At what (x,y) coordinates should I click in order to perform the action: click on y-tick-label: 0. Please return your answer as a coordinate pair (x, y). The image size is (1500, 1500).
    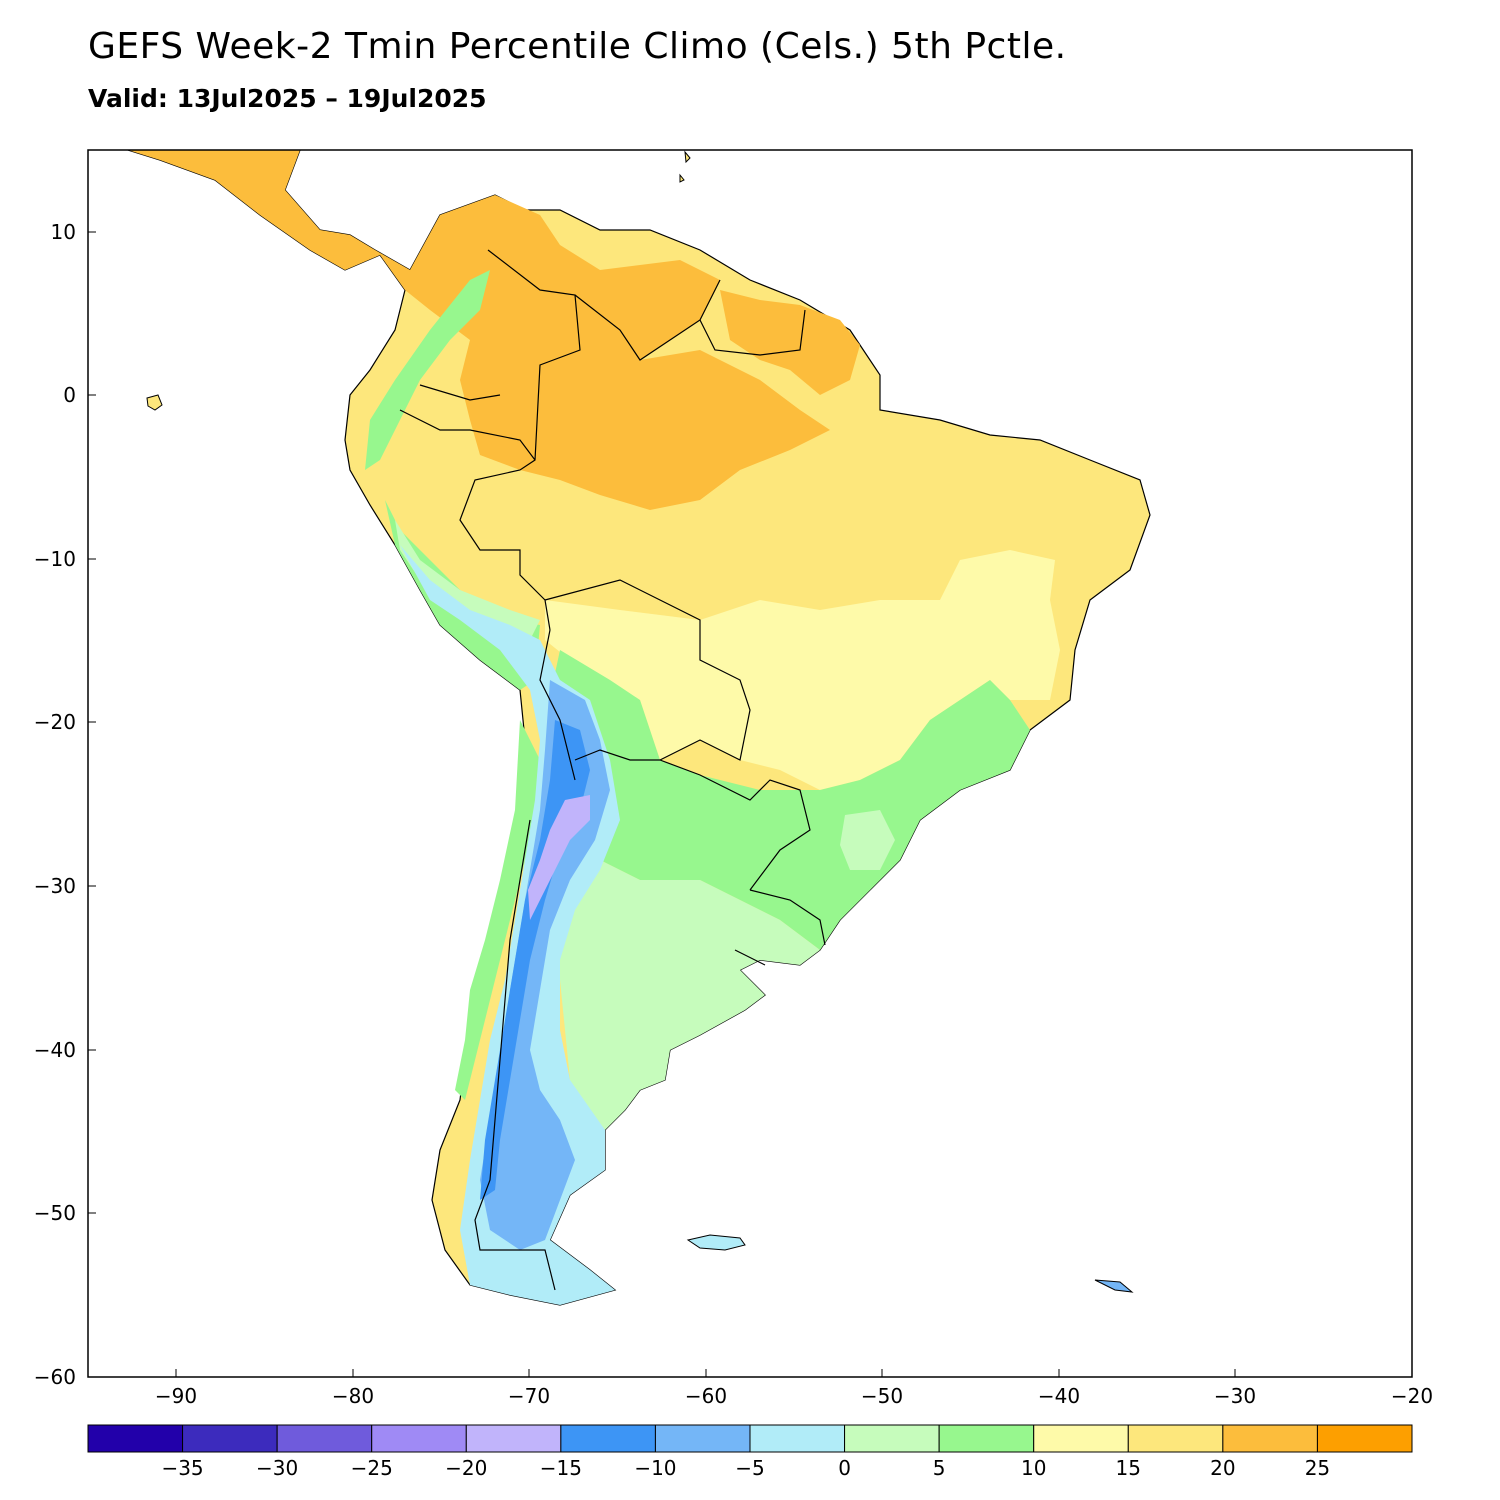
    Looking at the image, I should click on (69, 395).